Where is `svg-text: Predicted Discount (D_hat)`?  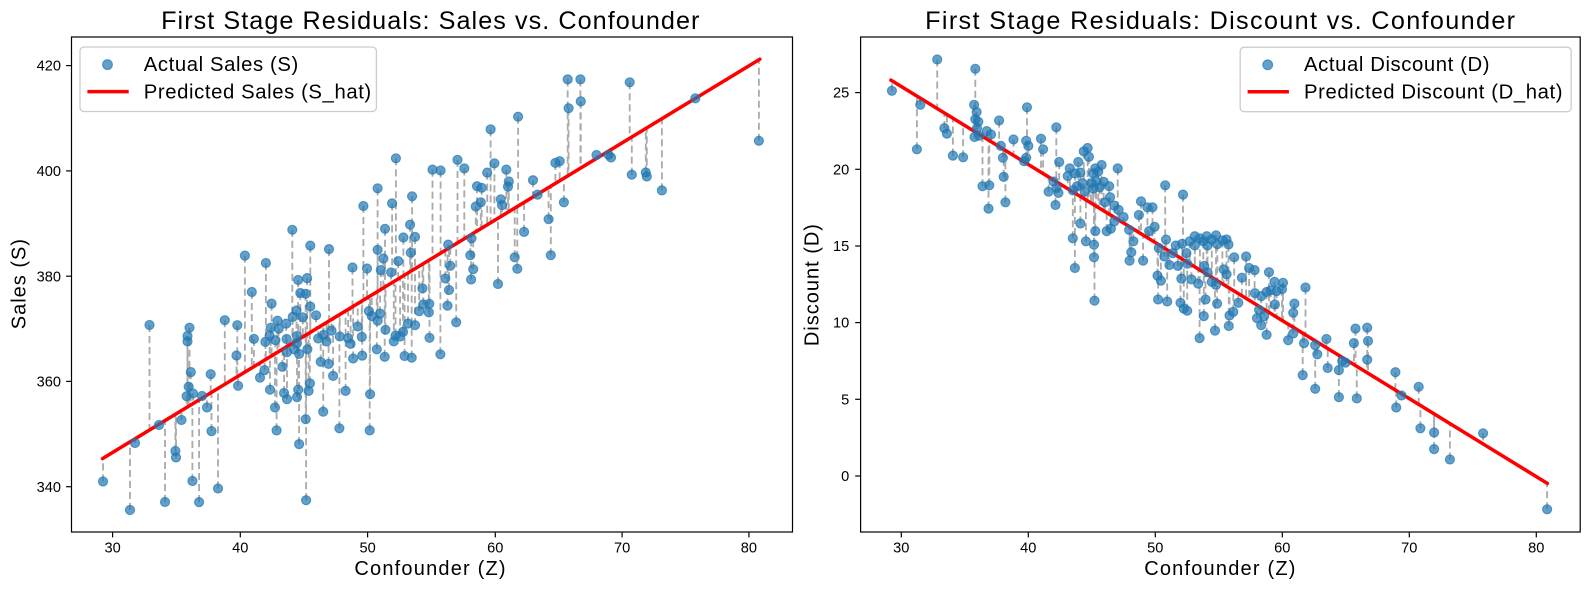
svg-text: Predicted Discount (D_hat) is located at coordinates (1433, 93).